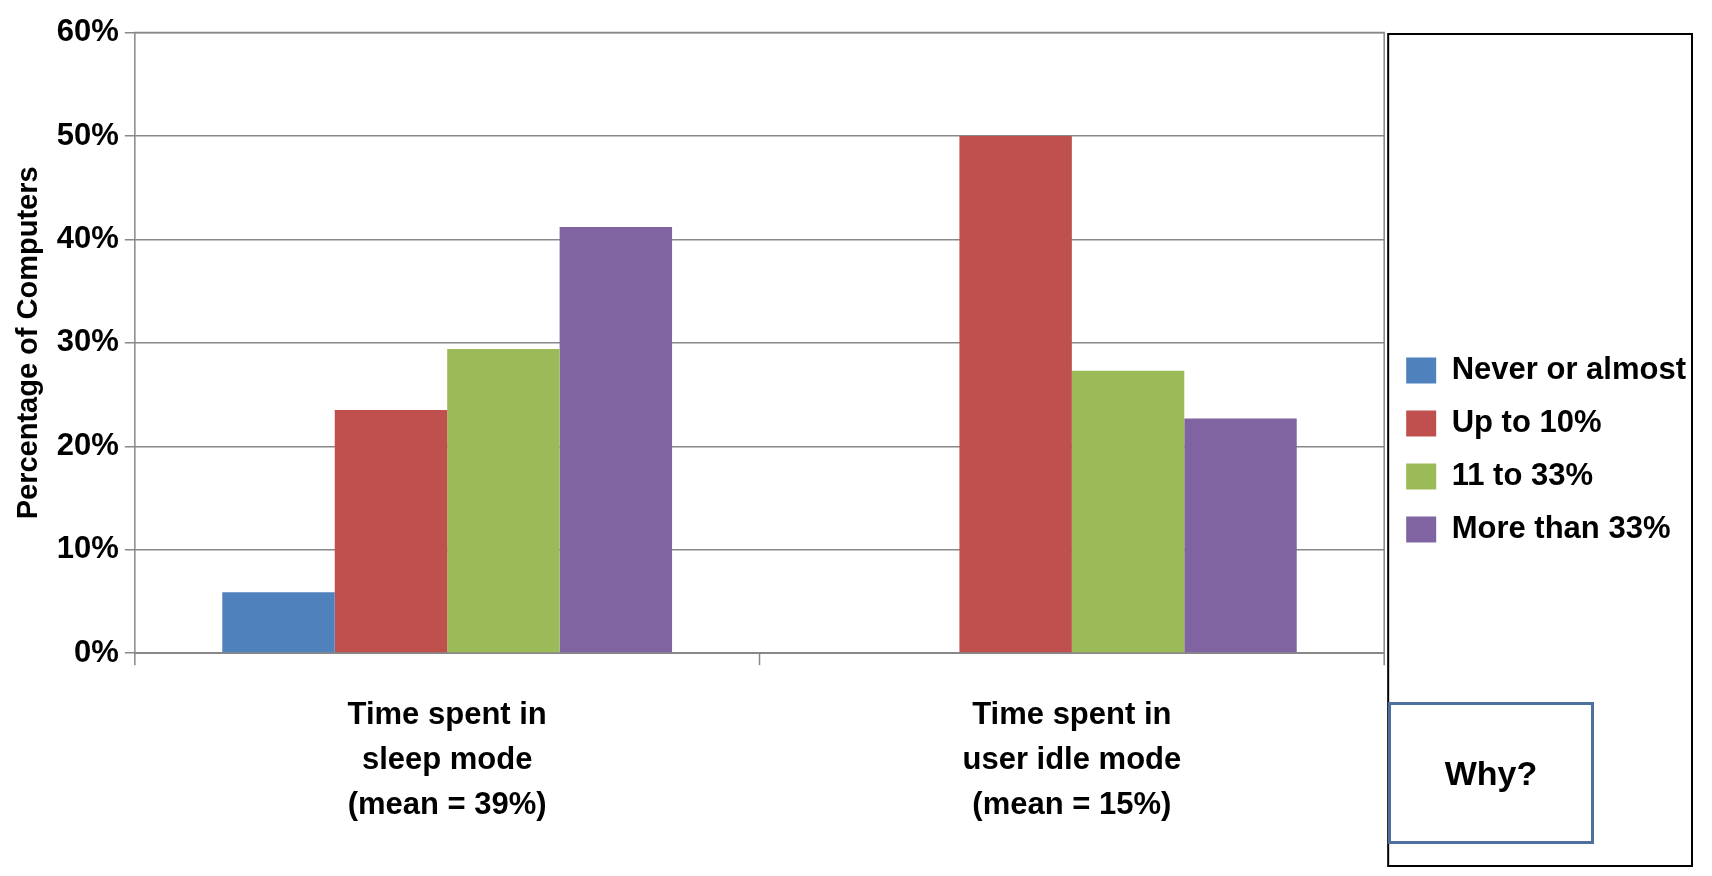  What do you see at coordinates (1072, 759) in the screenshot?
I see `x-tick-label: Time spent in user idle mode (mean = 15%)` at bounding box center [1072, 759].